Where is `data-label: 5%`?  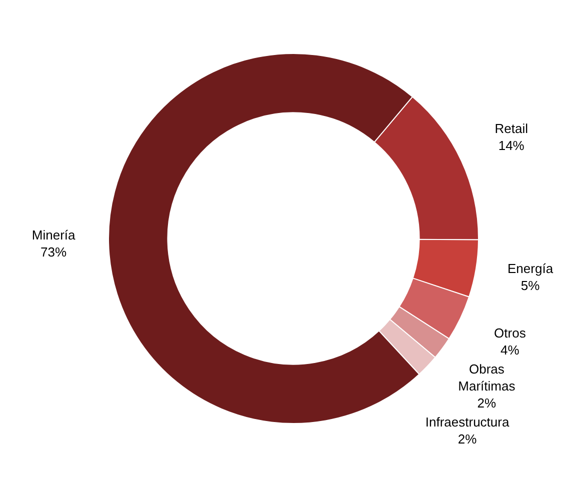 data-label: 5% is located at coordinates (530, 285).